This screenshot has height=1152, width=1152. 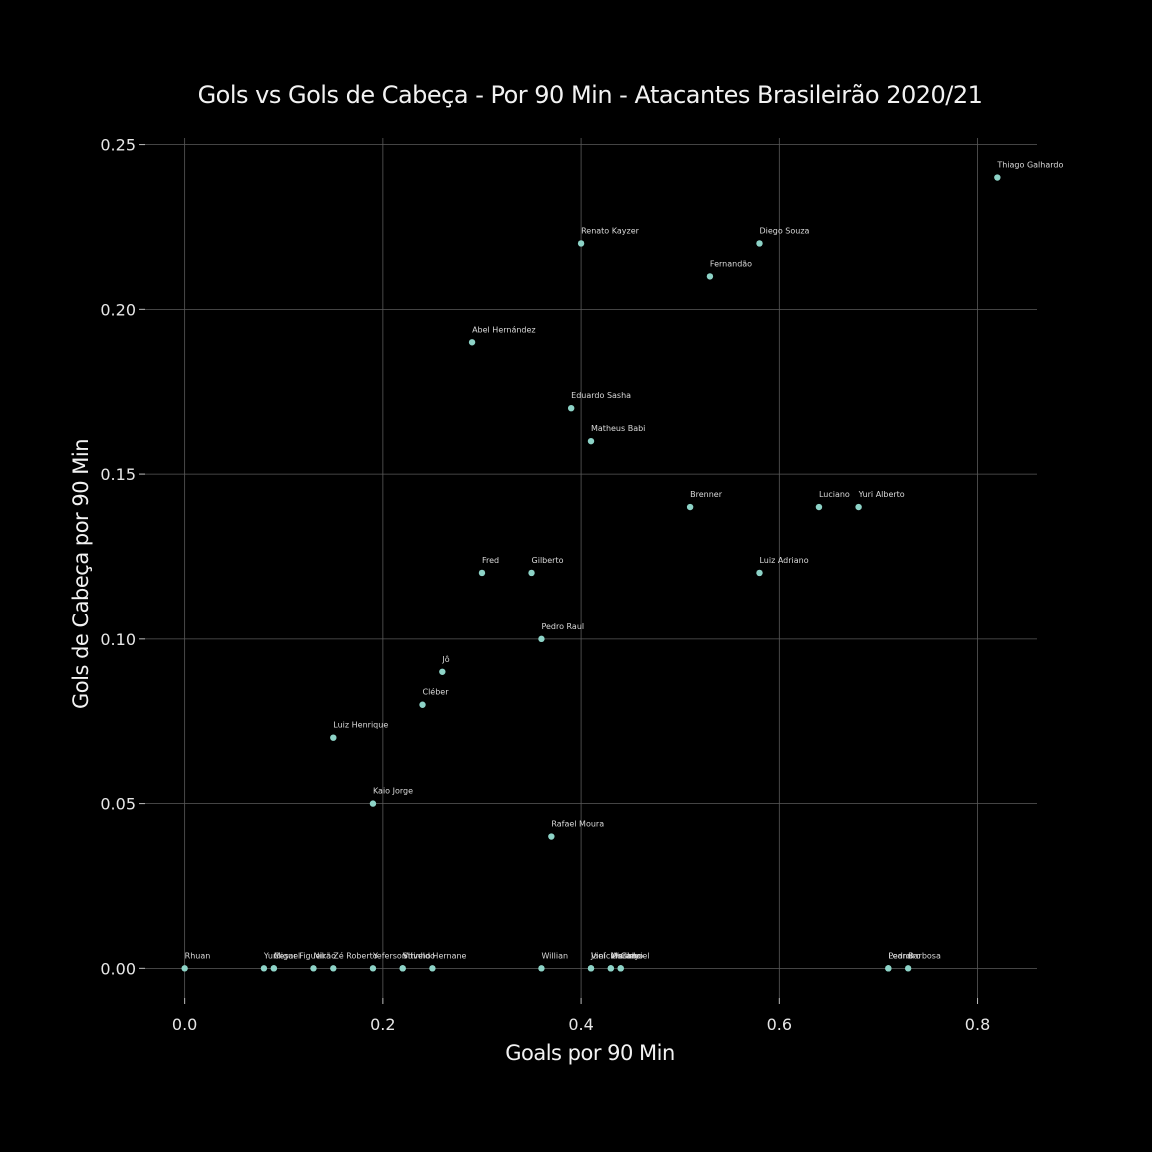 I want to click on data-label: Yuri Alberto, so click(x=881, y=494).